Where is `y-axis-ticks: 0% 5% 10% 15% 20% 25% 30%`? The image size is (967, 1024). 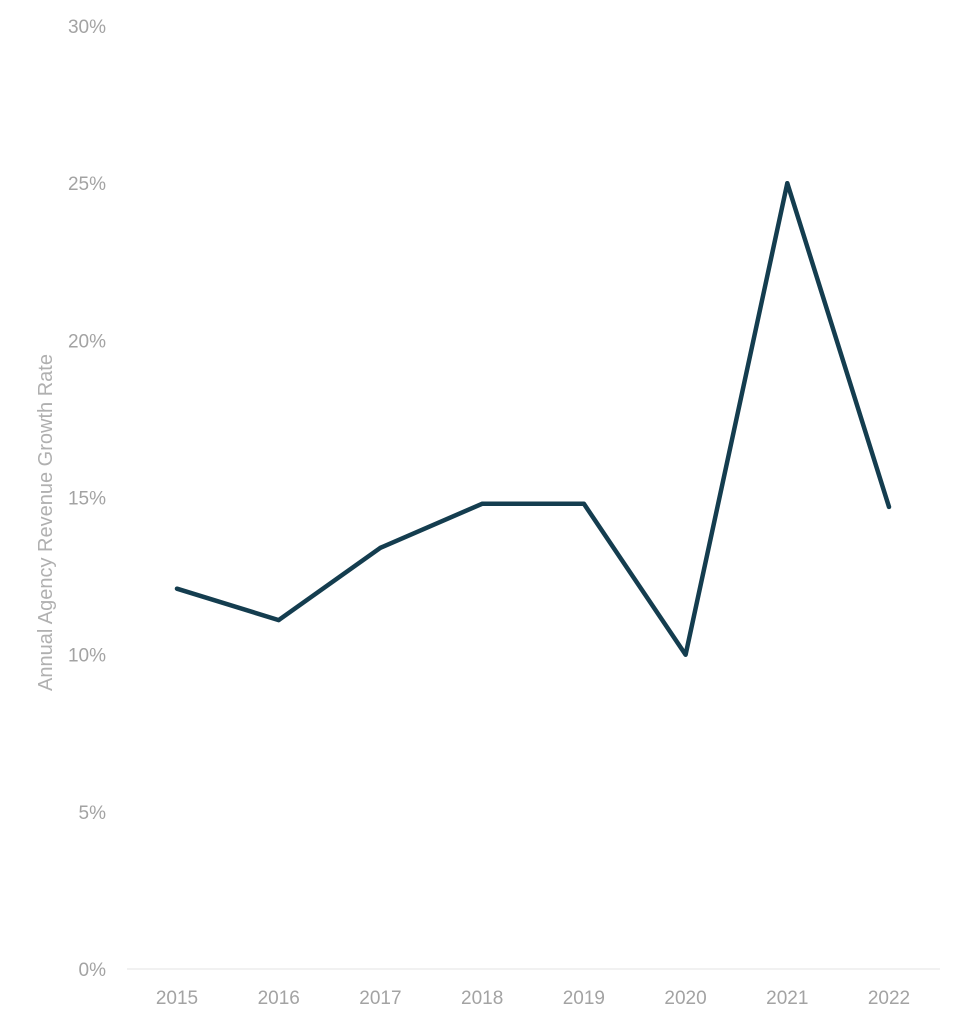 y-axis-ticks: 0% 5% 10% 15% 20% 25% 30% is located at coordinates (87, 499).